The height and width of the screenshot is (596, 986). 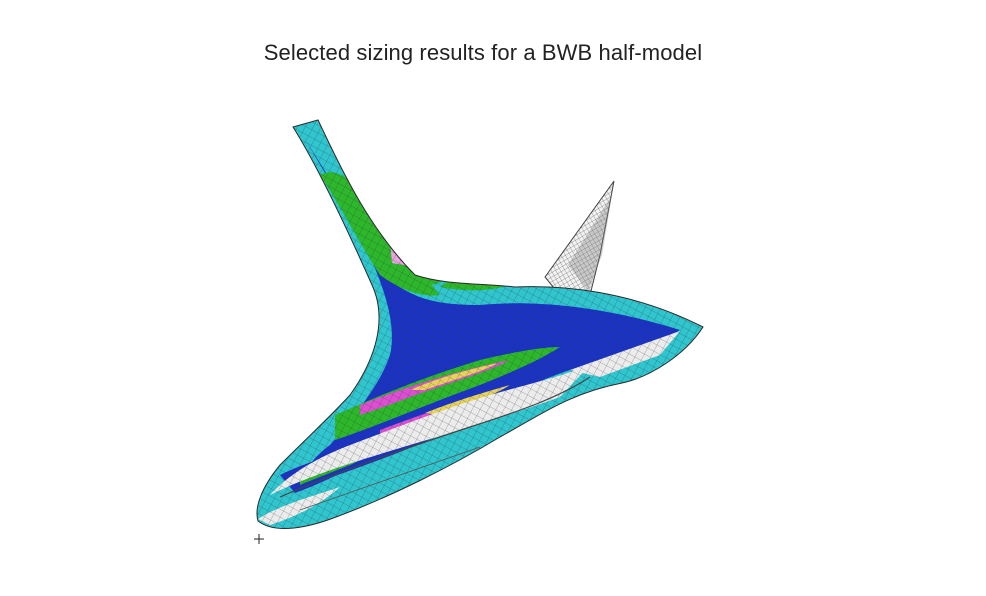 What do you see at coordinates (259, 539) in the screenshot?
I see `origin-marker` at bounding box center [259, 539].